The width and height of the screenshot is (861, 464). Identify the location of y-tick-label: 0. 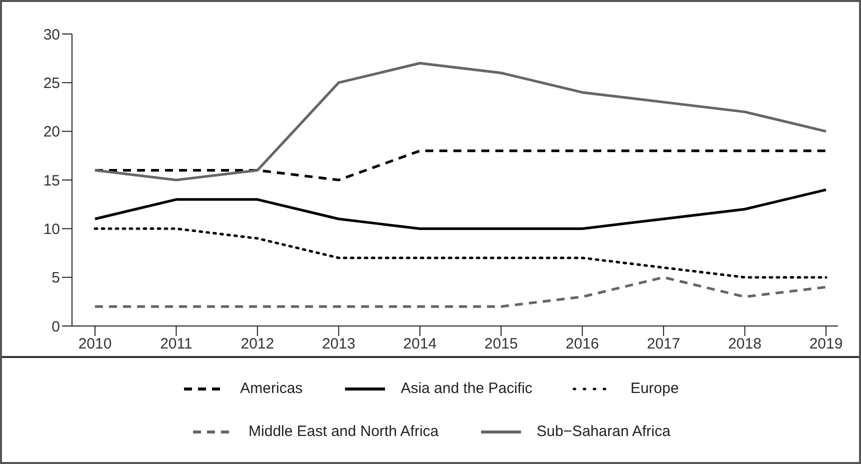
(56, 327).